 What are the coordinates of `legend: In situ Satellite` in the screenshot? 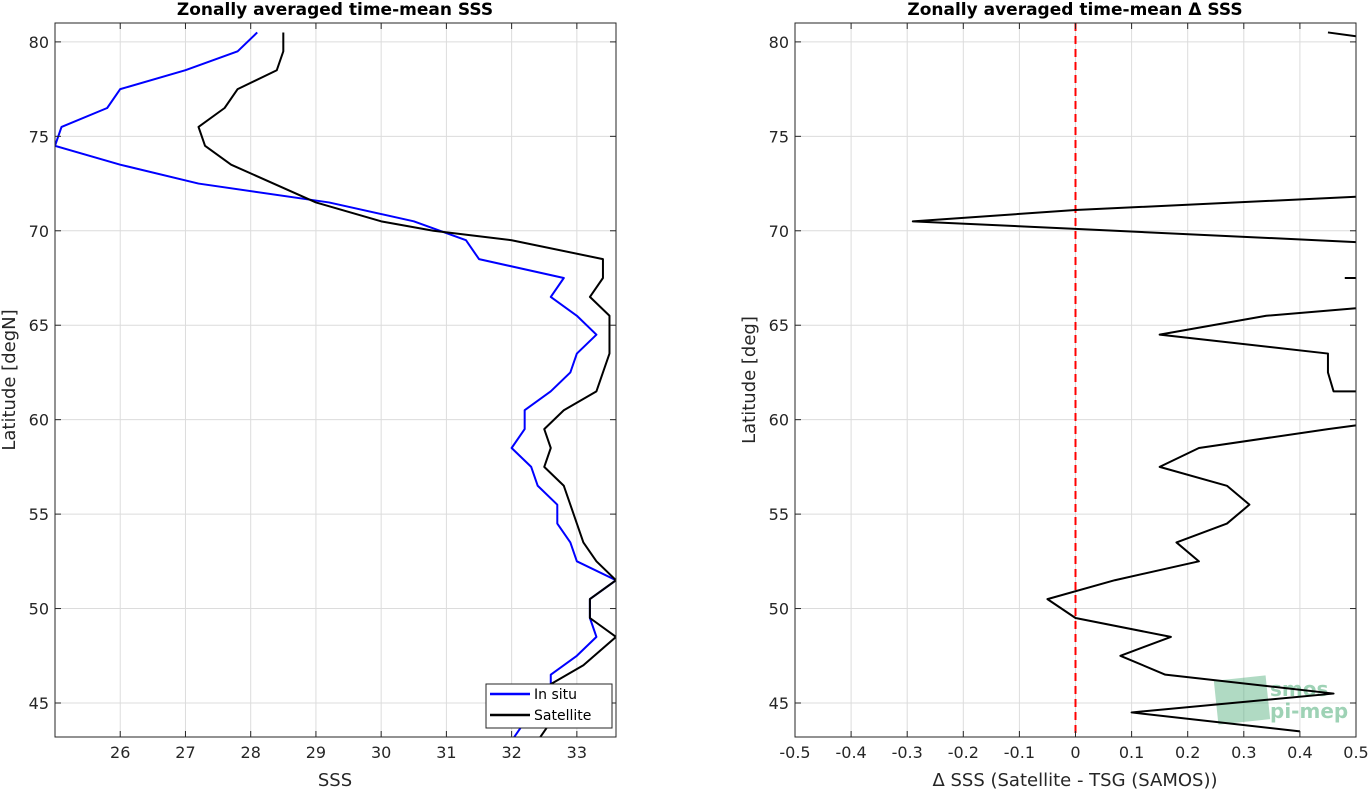 It's located at (549, 706).